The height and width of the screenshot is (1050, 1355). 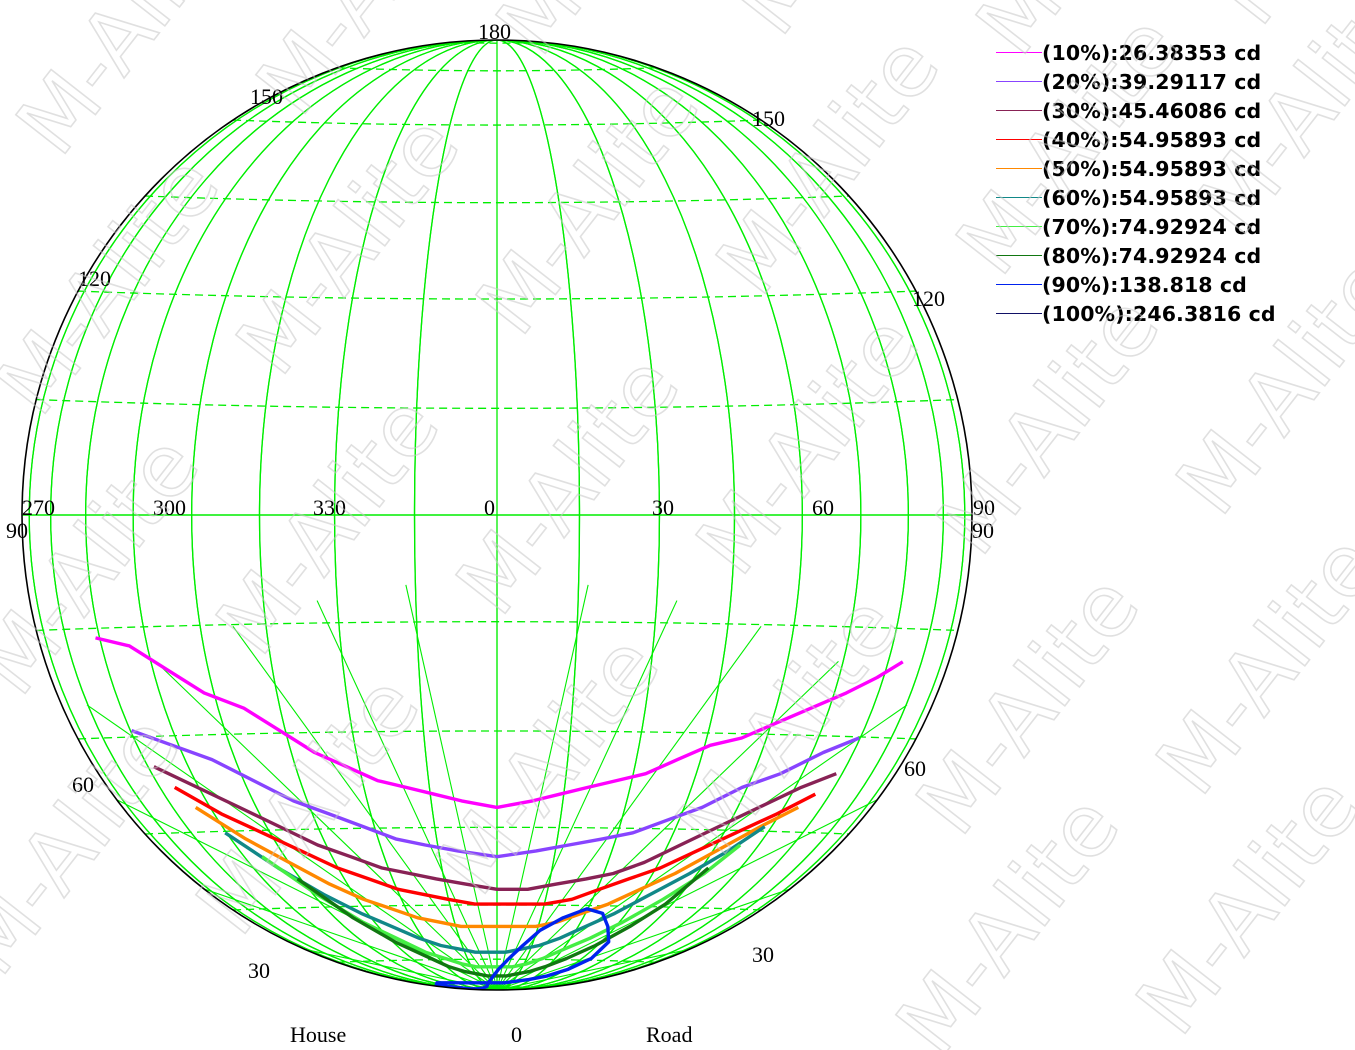 I want to click on arc-label-lower-right: 60, so click(x=915, y=768).